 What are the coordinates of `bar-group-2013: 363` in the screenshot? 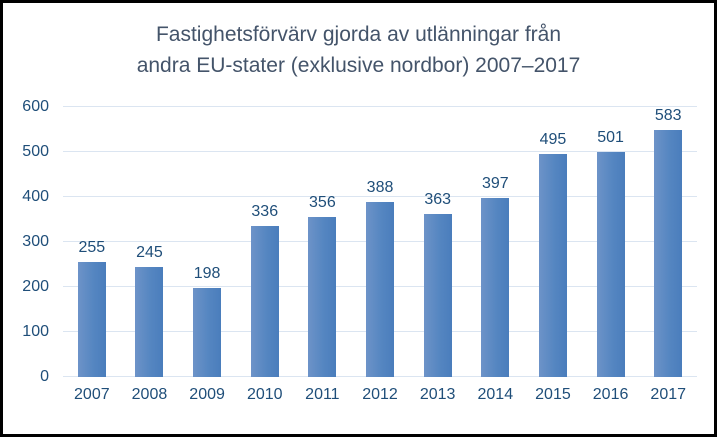 It's located at (438, 242).